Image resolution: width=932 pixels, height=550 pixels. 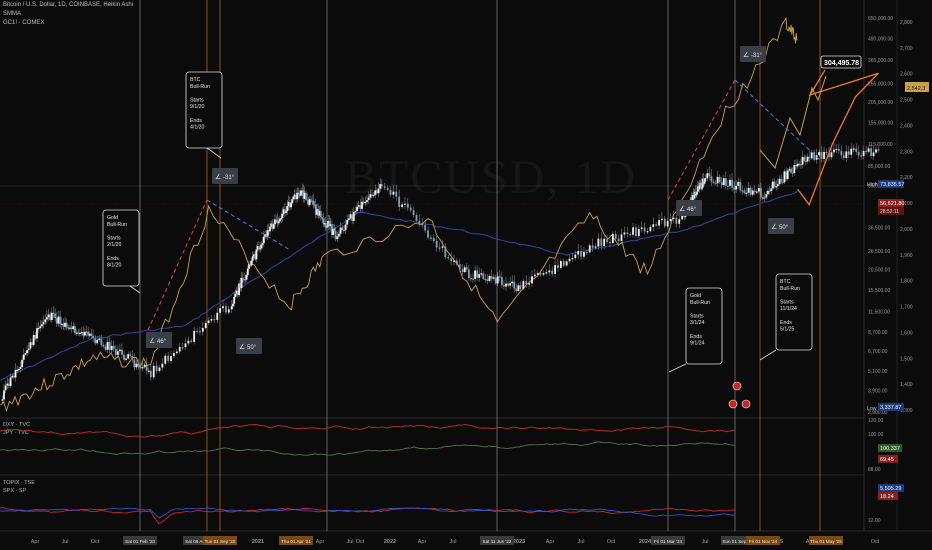 What do you see at coordinates (876, 435) in the screenshot?
I see `pane2-y-tick: 100.00` at bounding box center [876, 435].